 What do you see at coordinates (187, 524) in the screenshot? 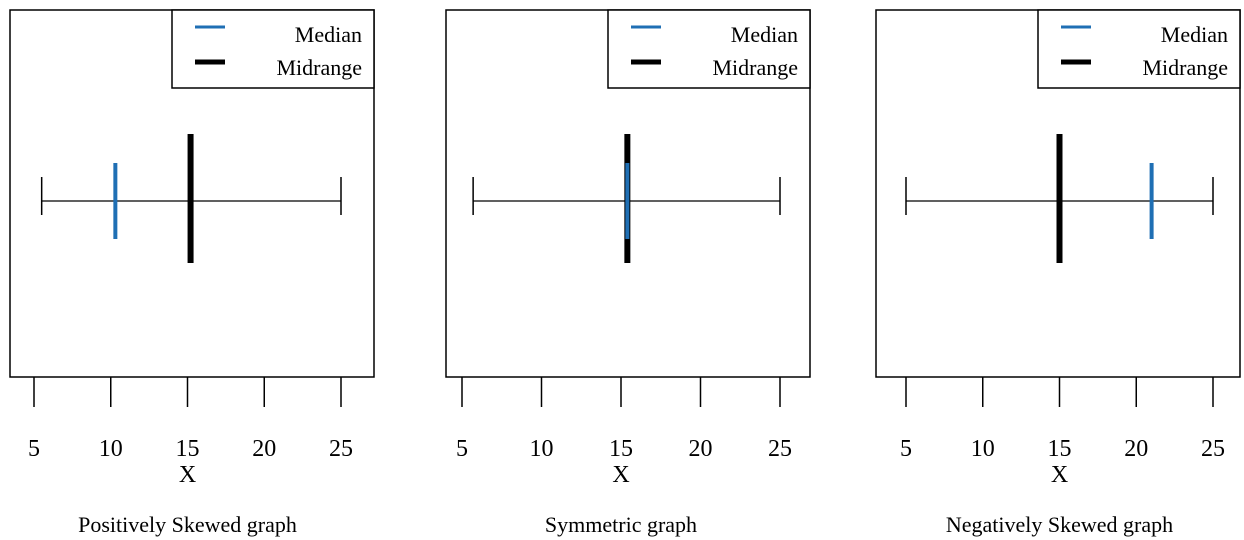
I see `panel-caption: Positively Skewed graph` at bounding box center [187, 524].